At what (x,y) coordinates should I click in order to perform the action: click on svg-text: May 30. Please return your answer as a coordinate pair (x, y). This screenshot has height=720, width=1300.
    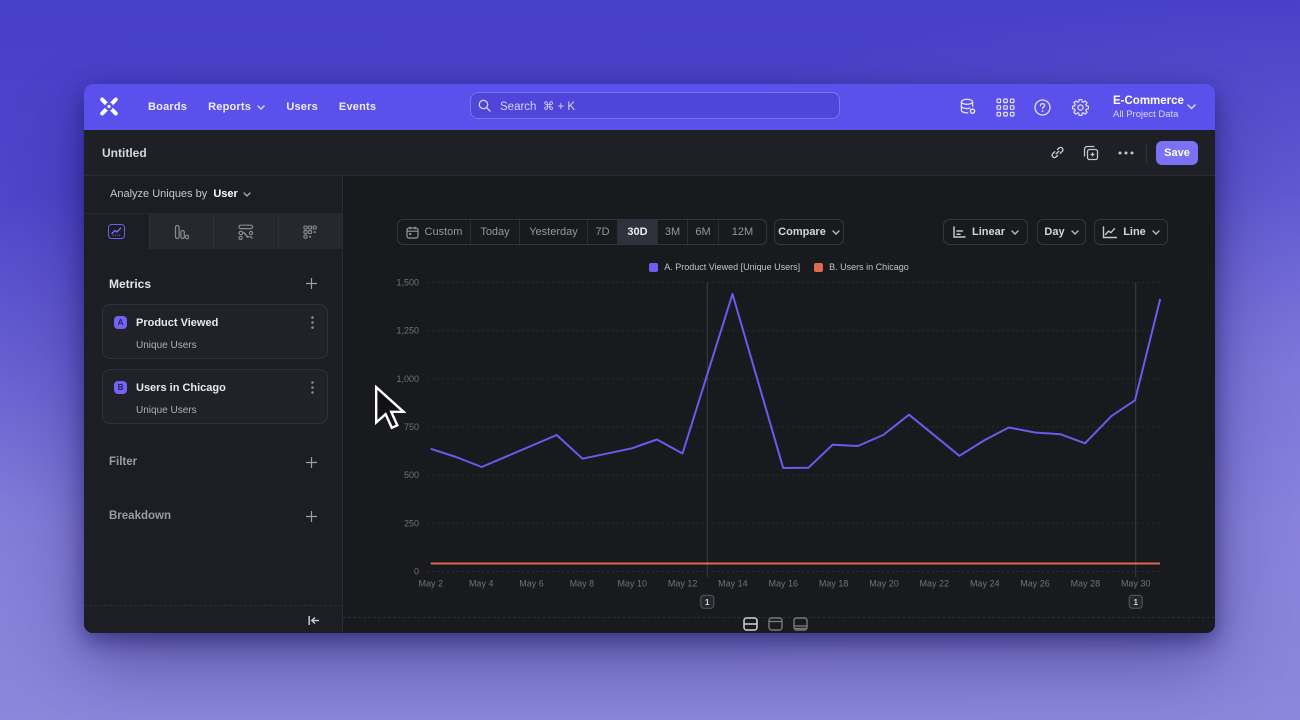
    Looking at the image, I should click on (1136, 584).